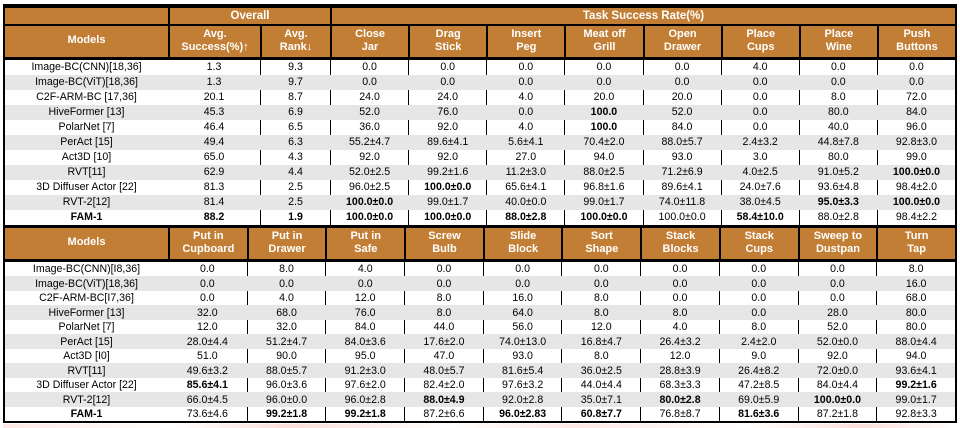  Describe the element at coordinates (604, 142) in the screenshot. I see `value-cell: 70.4±2.0` at that location.